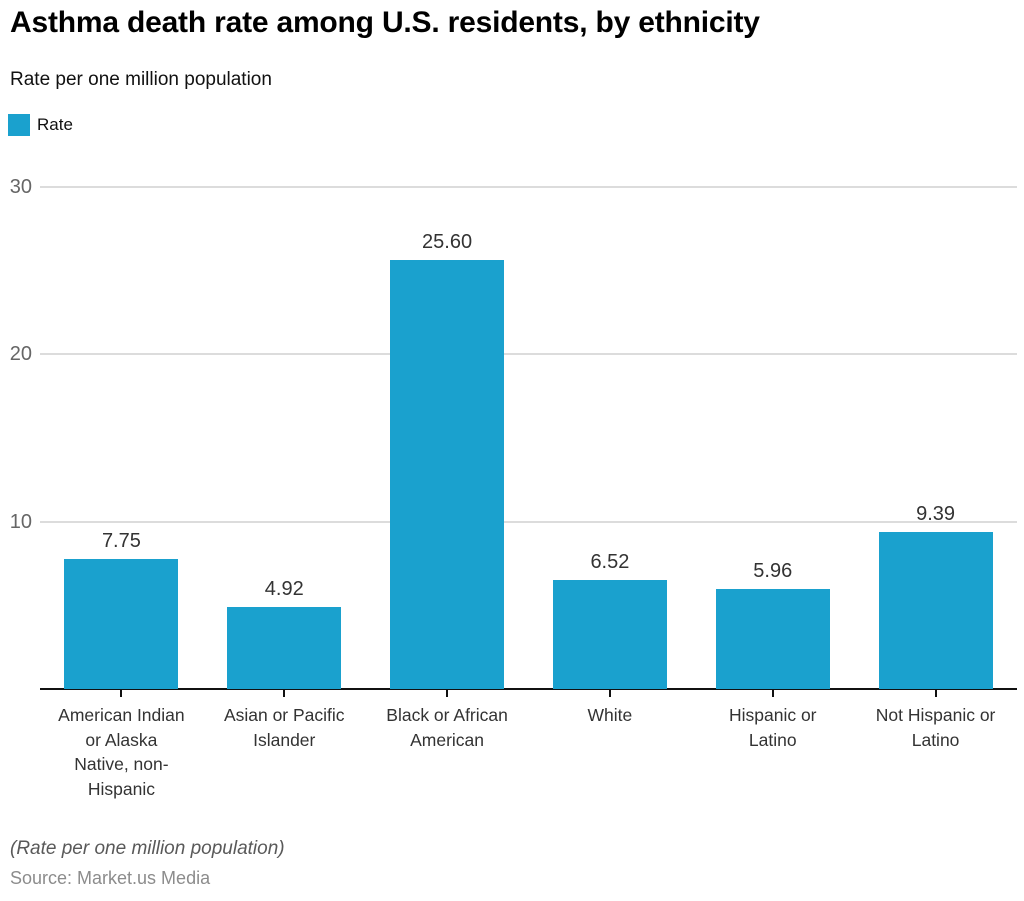  What do you see at coordinates (936, 513) in the screenshot?
I see `bar-value-label: 9.39` at bounding box center [936, 513].